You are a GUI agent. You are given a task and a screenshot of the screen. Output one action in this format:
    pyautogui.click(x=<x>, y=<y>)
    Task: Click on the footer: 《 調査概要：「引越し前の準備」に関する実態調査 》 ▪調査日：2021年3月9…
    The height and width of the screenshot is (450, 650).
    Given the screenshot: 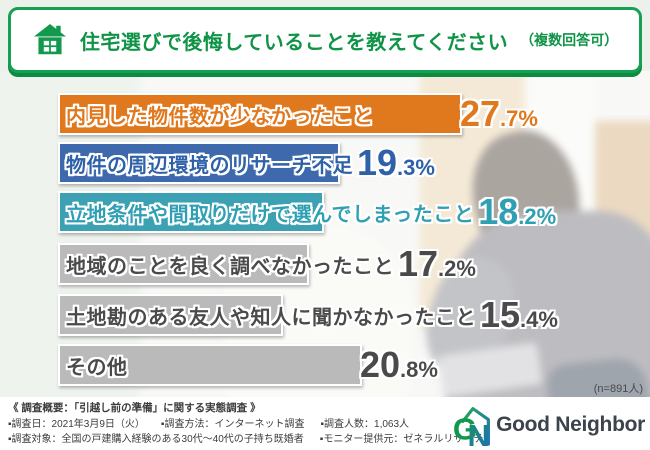 What is the action you would take?
    pyautogui.click(x=325, y=423)
    